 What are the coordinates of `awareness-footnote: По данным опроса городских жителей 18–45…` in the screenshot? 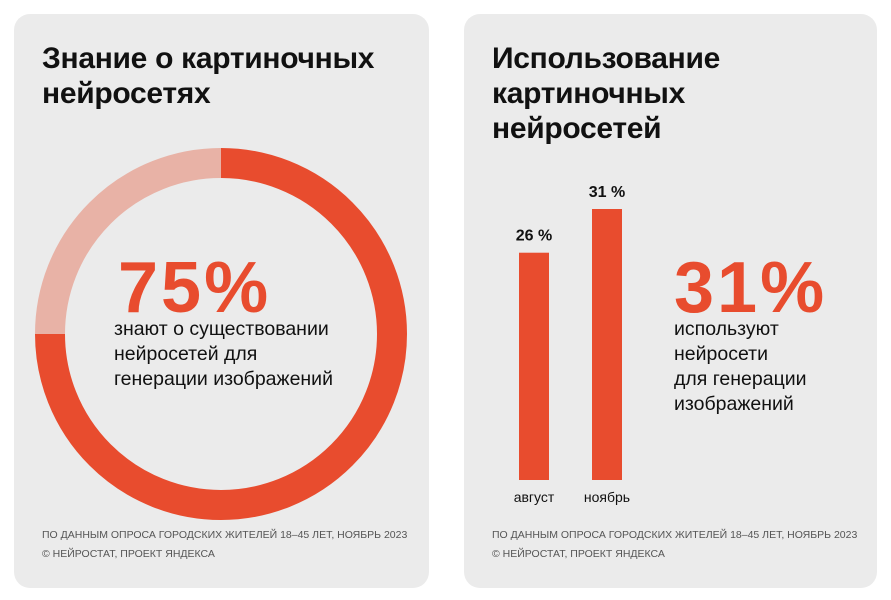 It's located at (224, 545).